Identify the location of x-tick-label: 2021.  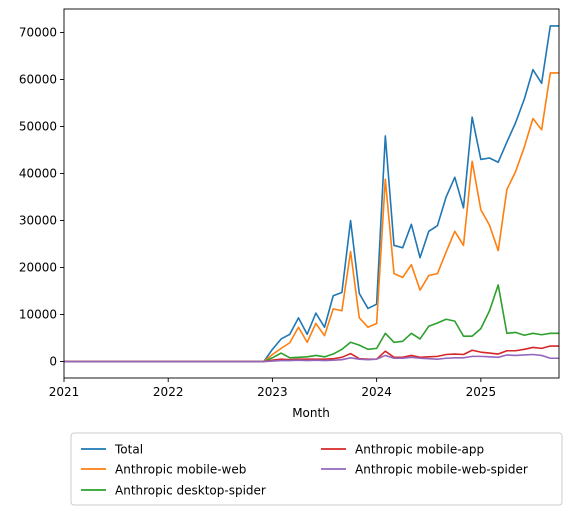
(64, 392).